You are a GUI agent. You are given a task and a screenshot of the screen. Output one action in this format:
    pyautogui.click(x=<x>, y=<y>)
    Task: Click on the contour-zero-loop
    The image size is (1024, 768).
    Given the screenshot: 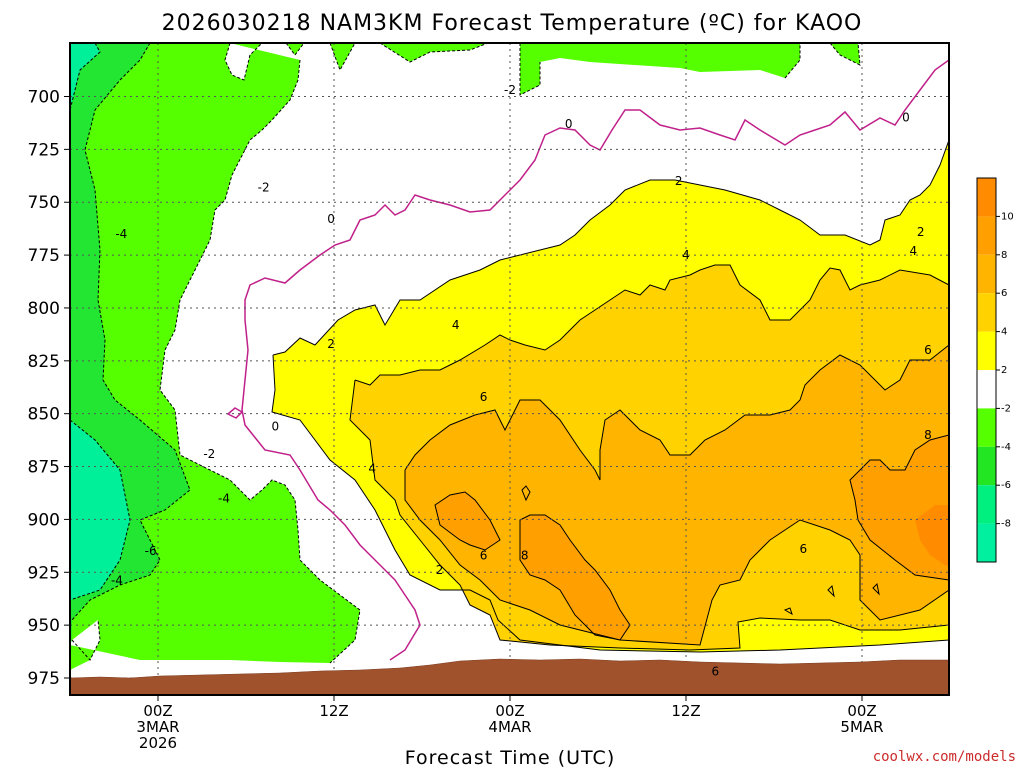 What is the action you would take?
    pyautogui.click(x=235, y=413)
    